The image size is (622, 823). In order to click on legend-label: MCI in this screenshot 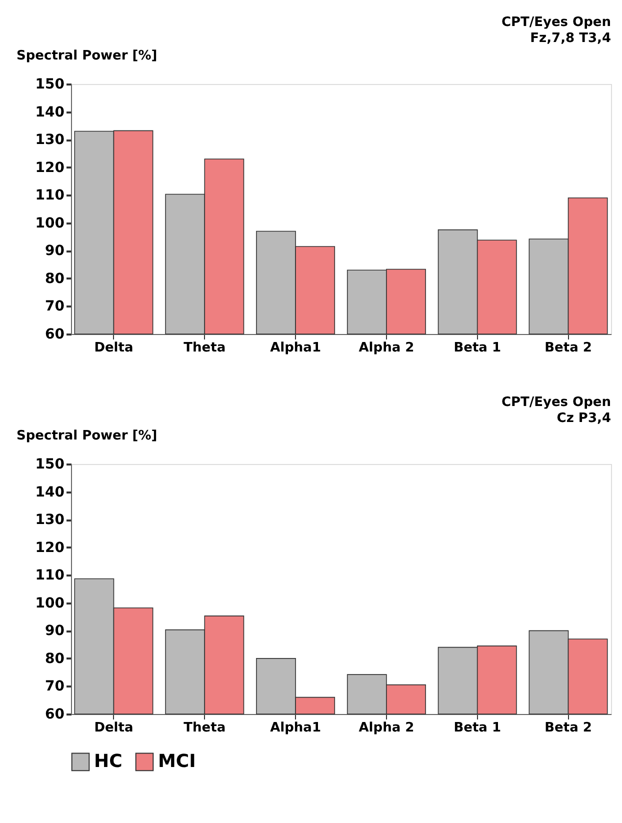, I will do `click(177, 761)`.